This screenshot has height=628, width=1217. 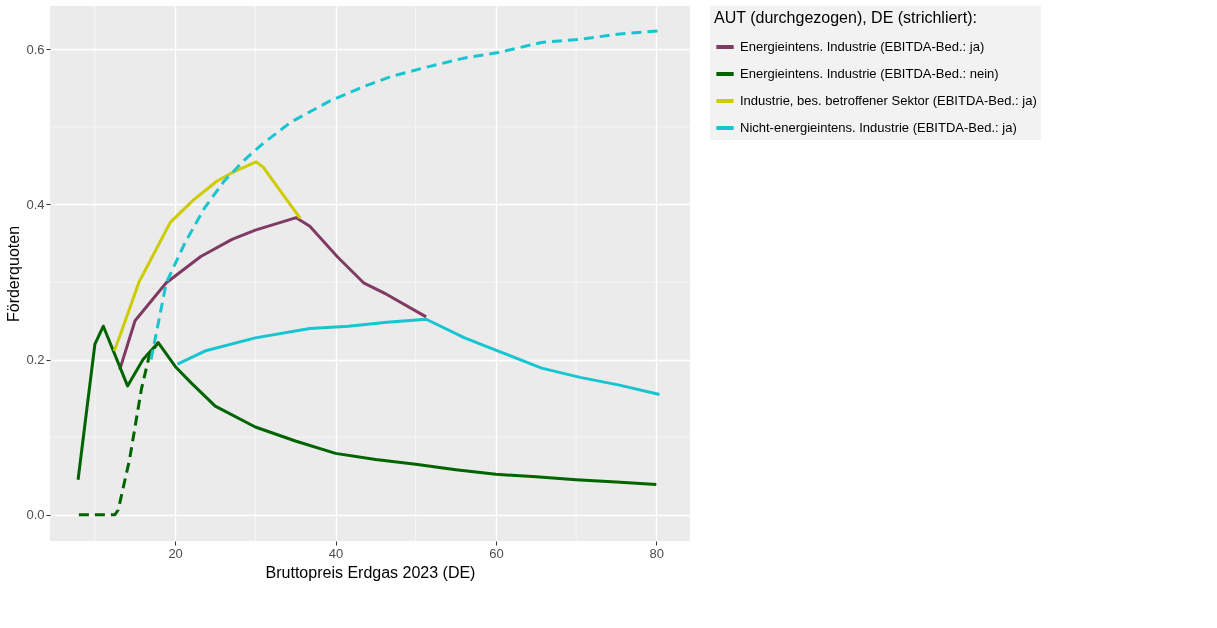 I want to click on y-tick-label: 0.2, so click(x=35, y=360).